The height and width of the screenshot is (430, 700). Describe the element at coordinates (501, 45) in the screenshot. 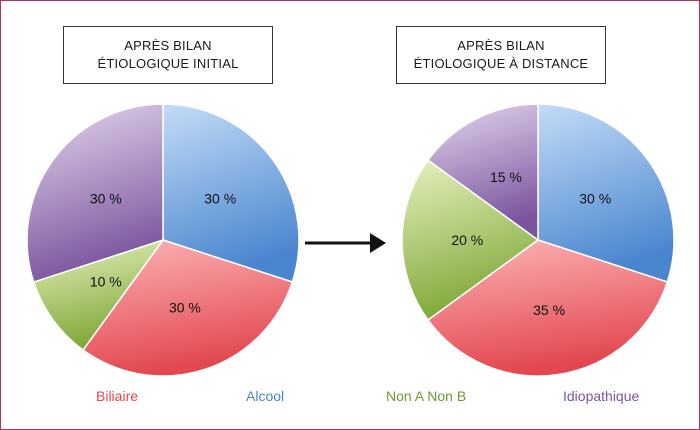

I see `right-chart-title-line-1: APRÈS BILAN` at that location.